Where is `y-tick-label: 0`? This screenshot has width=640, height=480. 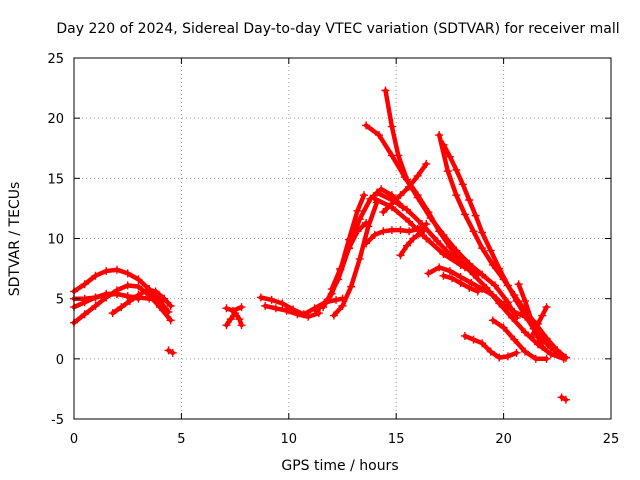 y-tick-label: 0 is located at coordinates (60, 360).